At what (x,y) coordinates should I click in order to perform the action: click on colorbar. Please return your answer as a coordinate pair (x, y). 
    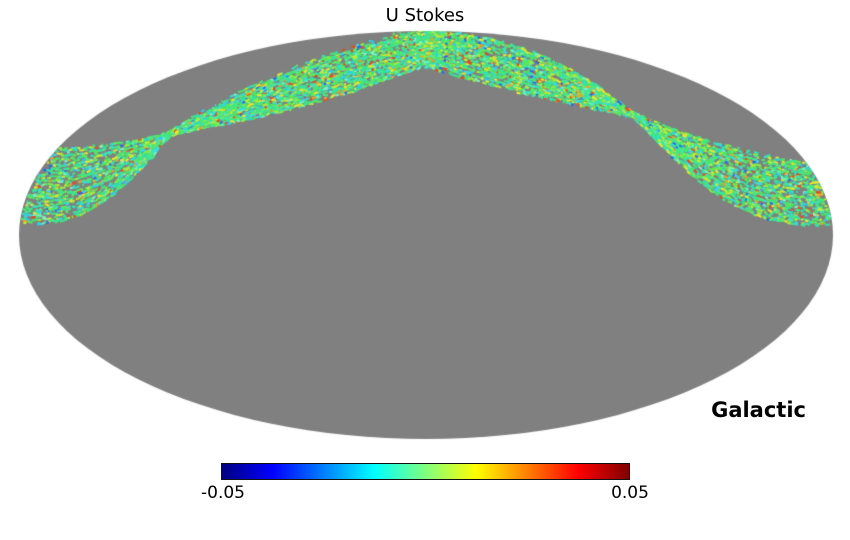
    Looking at the image, I should click on (425, 471).